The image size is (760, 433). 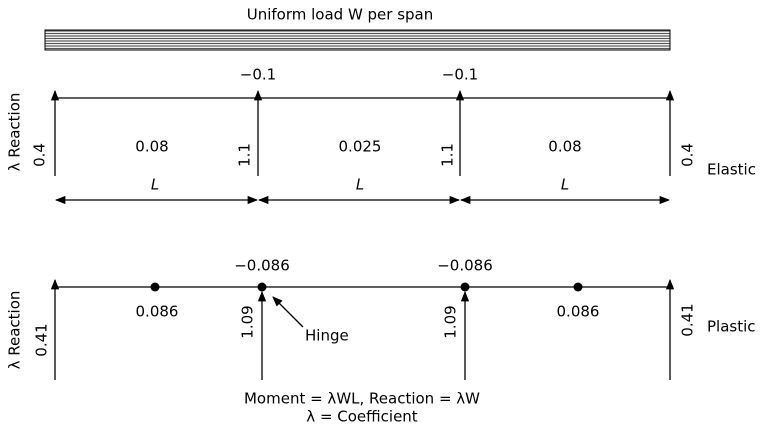 I want to click on title: Uniform load W per span, so click(x=340, y=15).